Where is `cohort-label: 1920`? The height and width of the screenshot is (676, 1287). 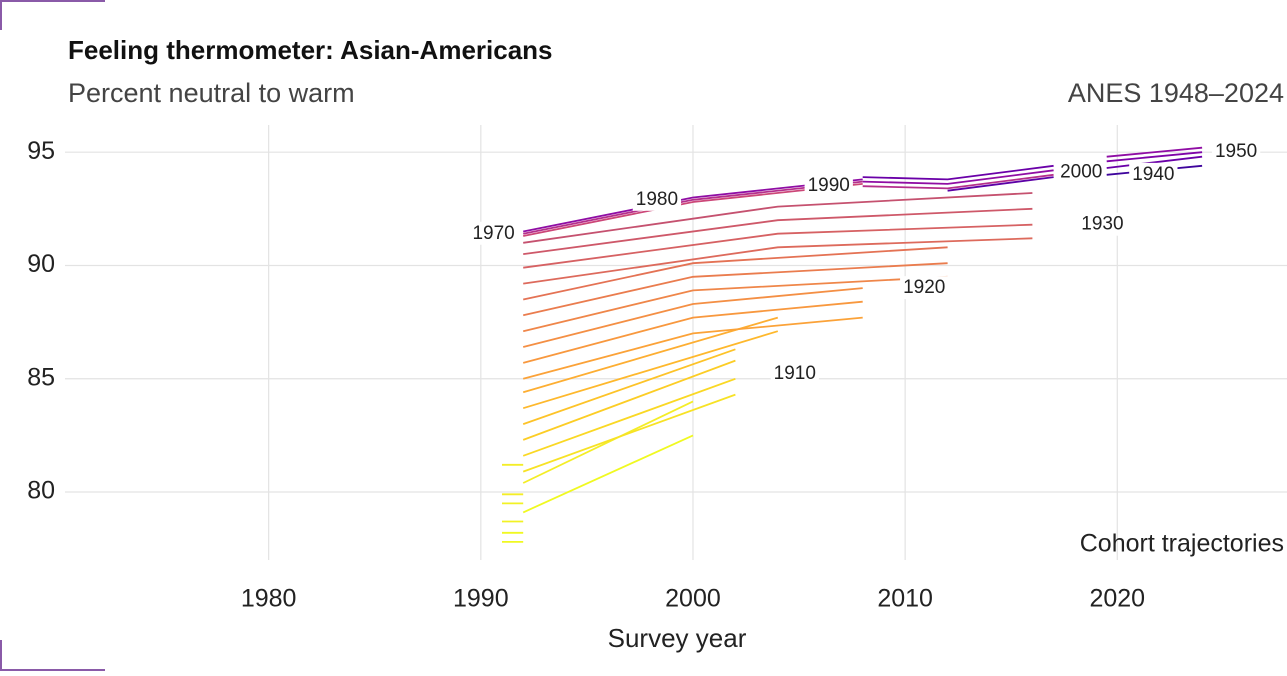
cohort-label: 1920 is located at coordinates (924, 287).